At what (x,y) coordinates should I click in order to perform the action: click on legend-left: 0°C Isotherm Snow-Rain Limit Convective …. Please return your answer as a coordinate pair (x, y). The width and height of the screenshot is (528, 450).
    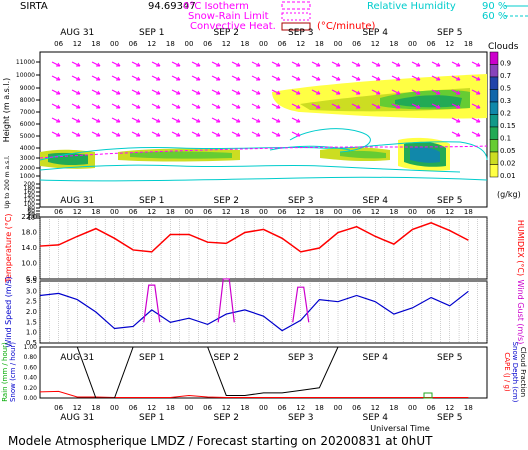
    Looking at the image, I should click on (279, 16).